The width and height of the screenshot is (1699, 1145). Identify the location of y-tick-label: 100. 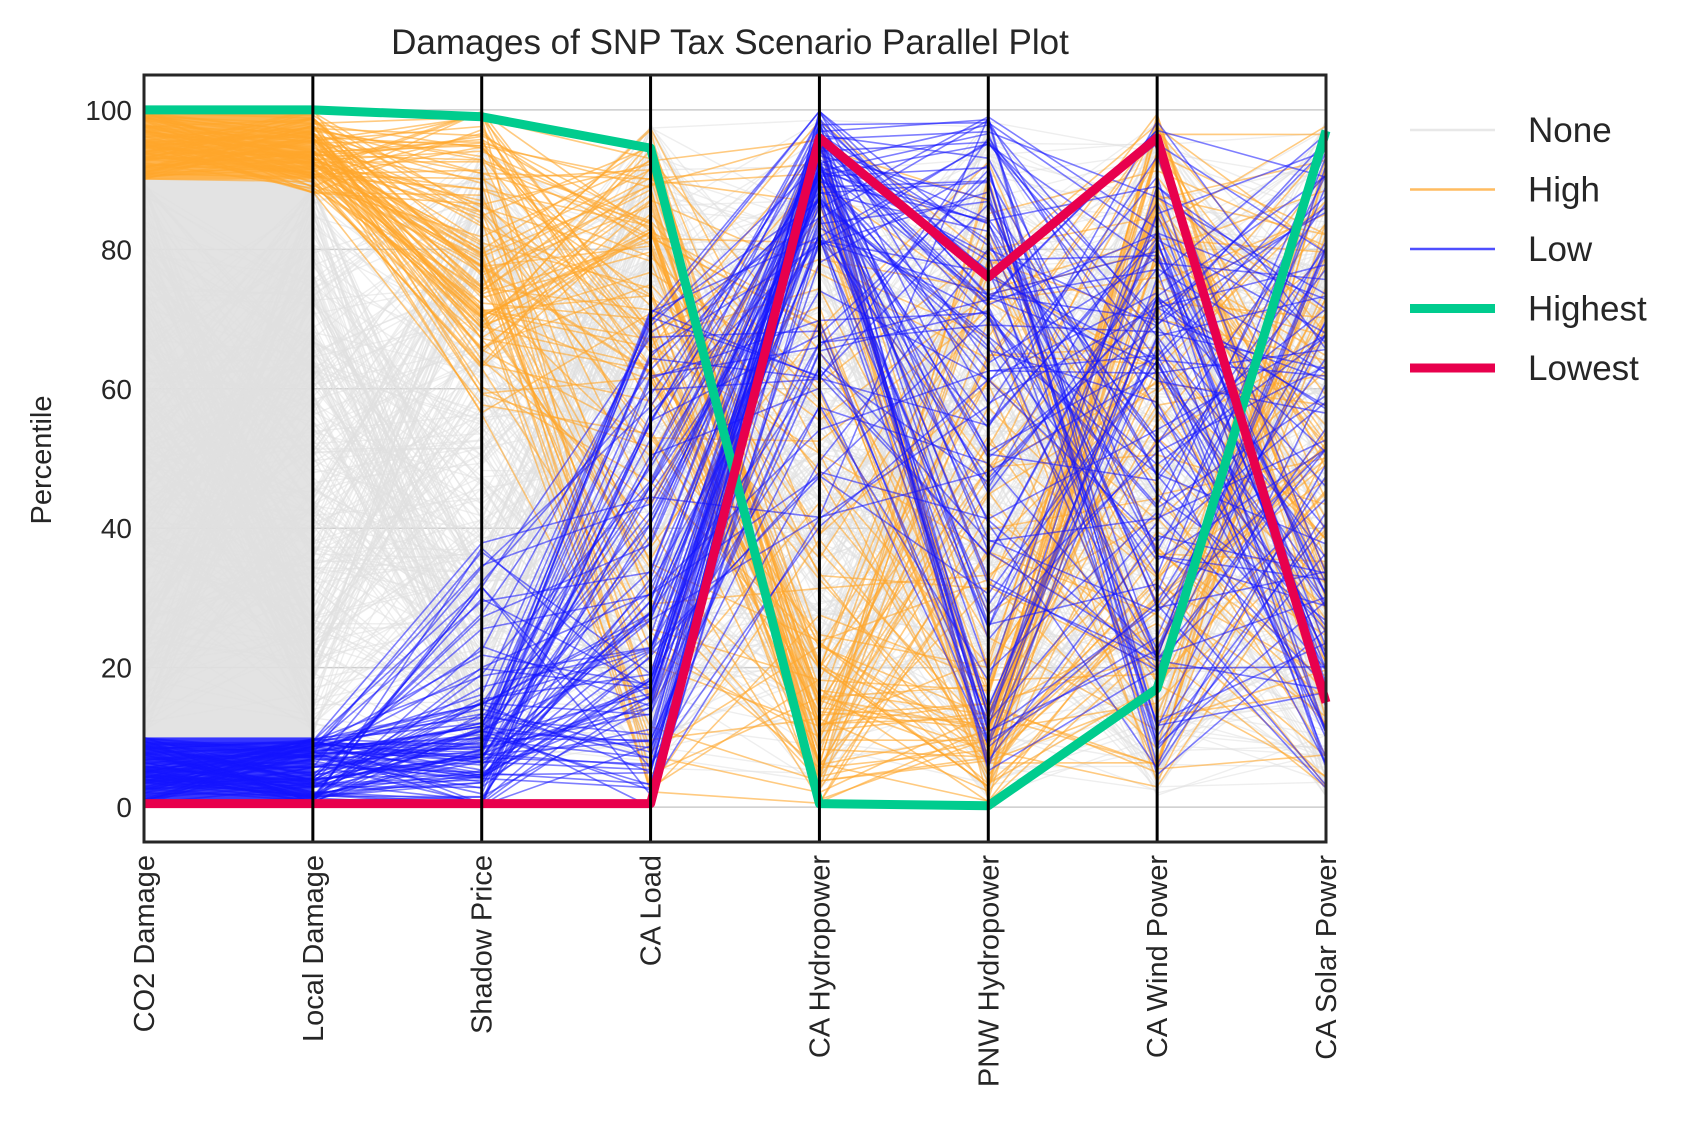
(108, 110).